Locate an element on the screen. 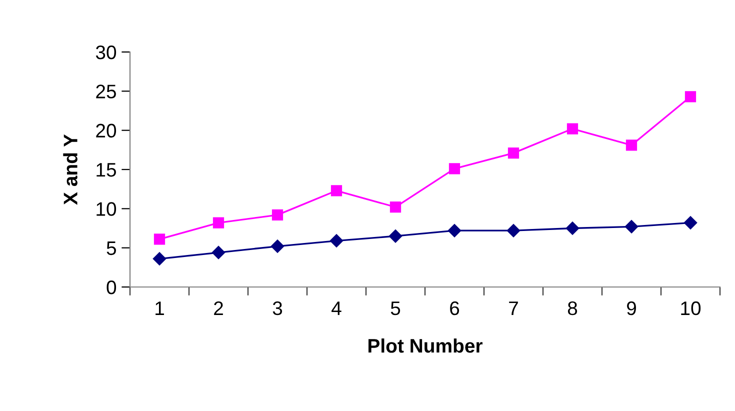 The width and height of the screenshot is (735, 411). x-tick-label: 8 is located at coordinates (573, 308).